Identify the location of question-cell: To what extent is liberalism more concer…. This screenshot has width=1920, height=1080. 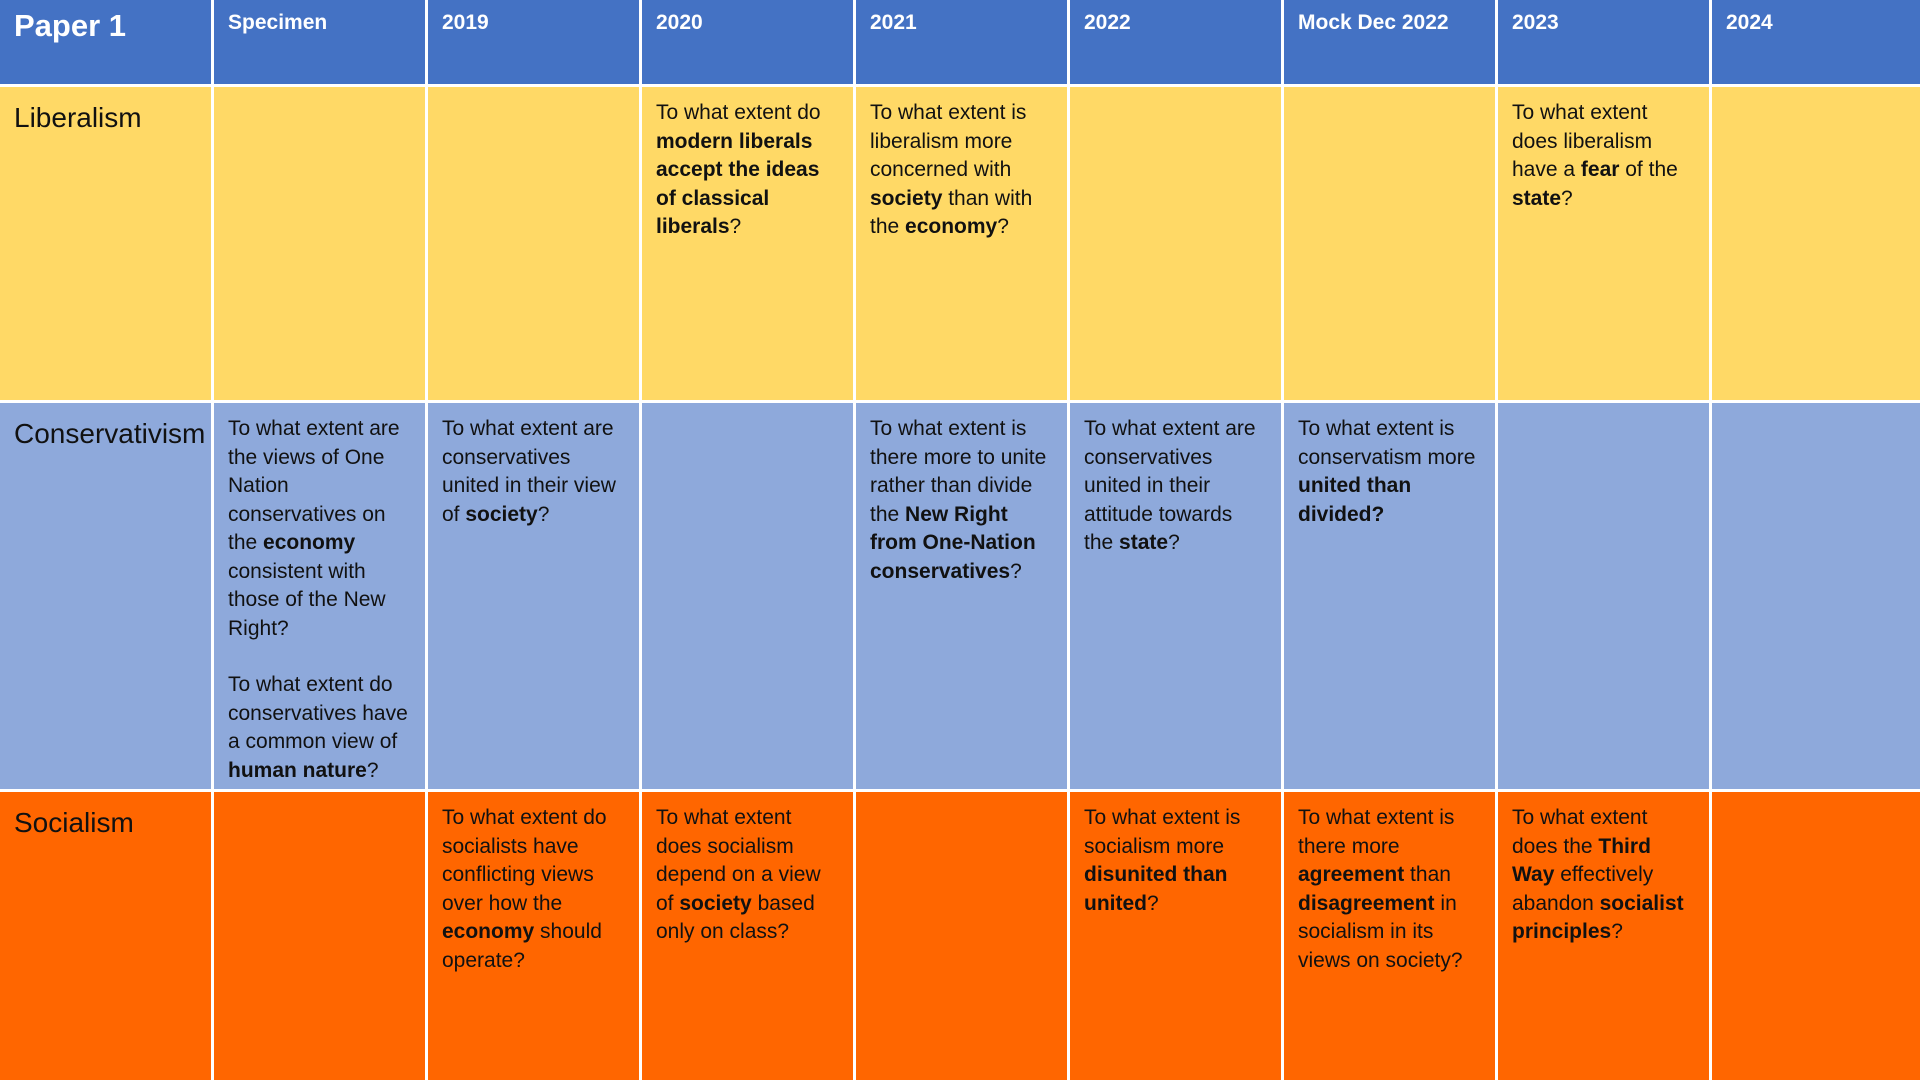
(961, 243).